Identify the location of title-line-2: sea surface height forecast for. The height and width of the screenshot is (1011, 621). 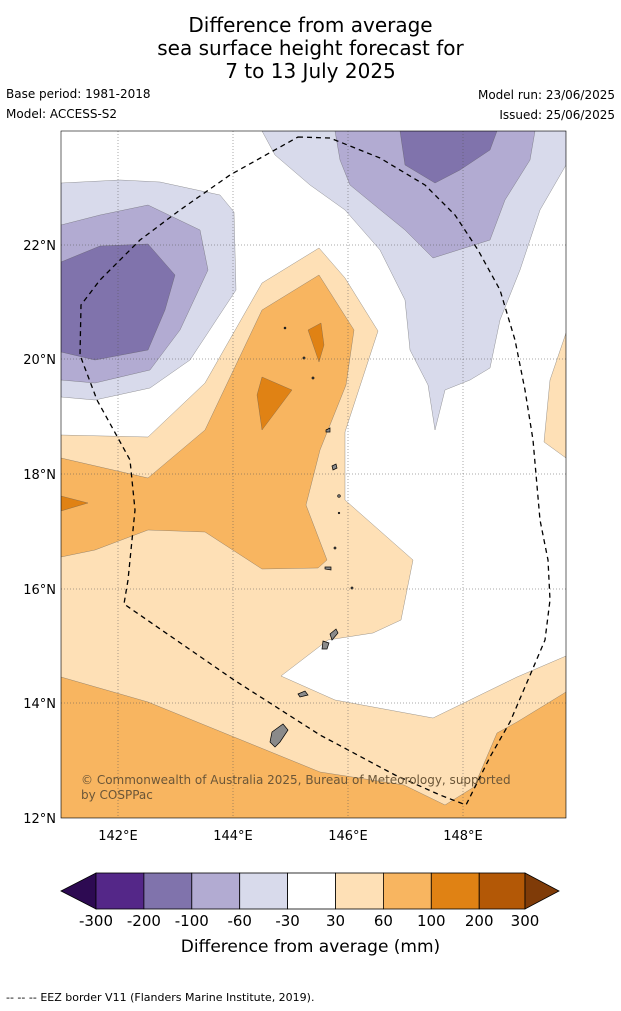
(310, 48).